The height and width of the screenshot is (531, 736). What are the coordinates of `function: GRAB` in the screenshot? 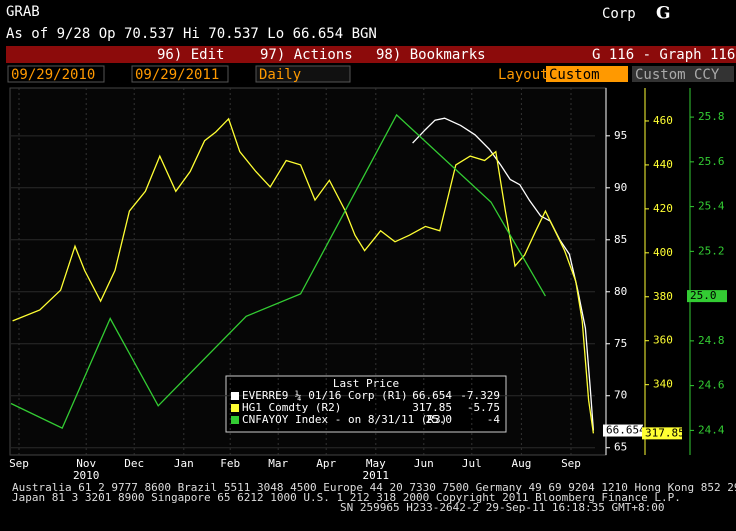 It's located at (23, 12).